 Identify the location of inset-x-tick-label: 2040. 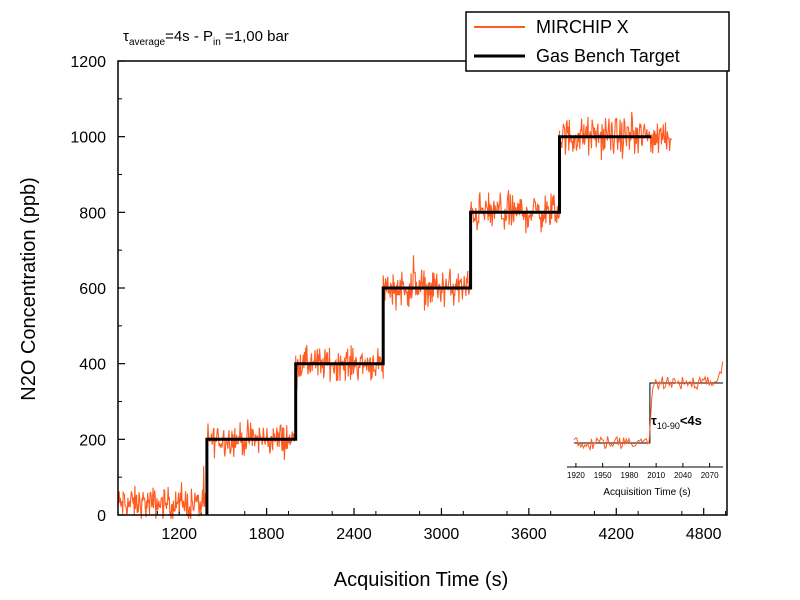
(683, 475).